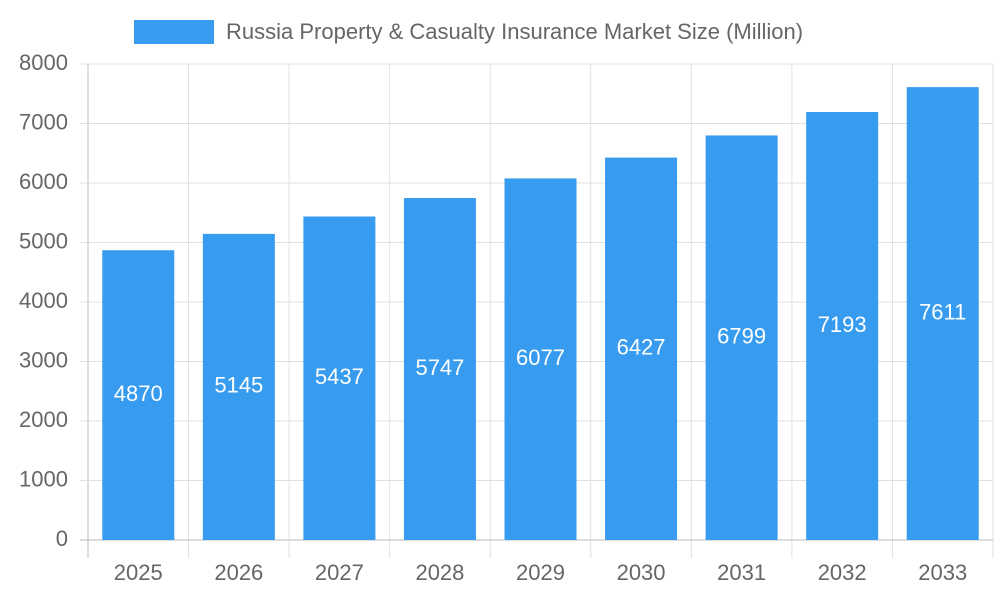  I want to click on data-label: 5145, so click(238, 385).